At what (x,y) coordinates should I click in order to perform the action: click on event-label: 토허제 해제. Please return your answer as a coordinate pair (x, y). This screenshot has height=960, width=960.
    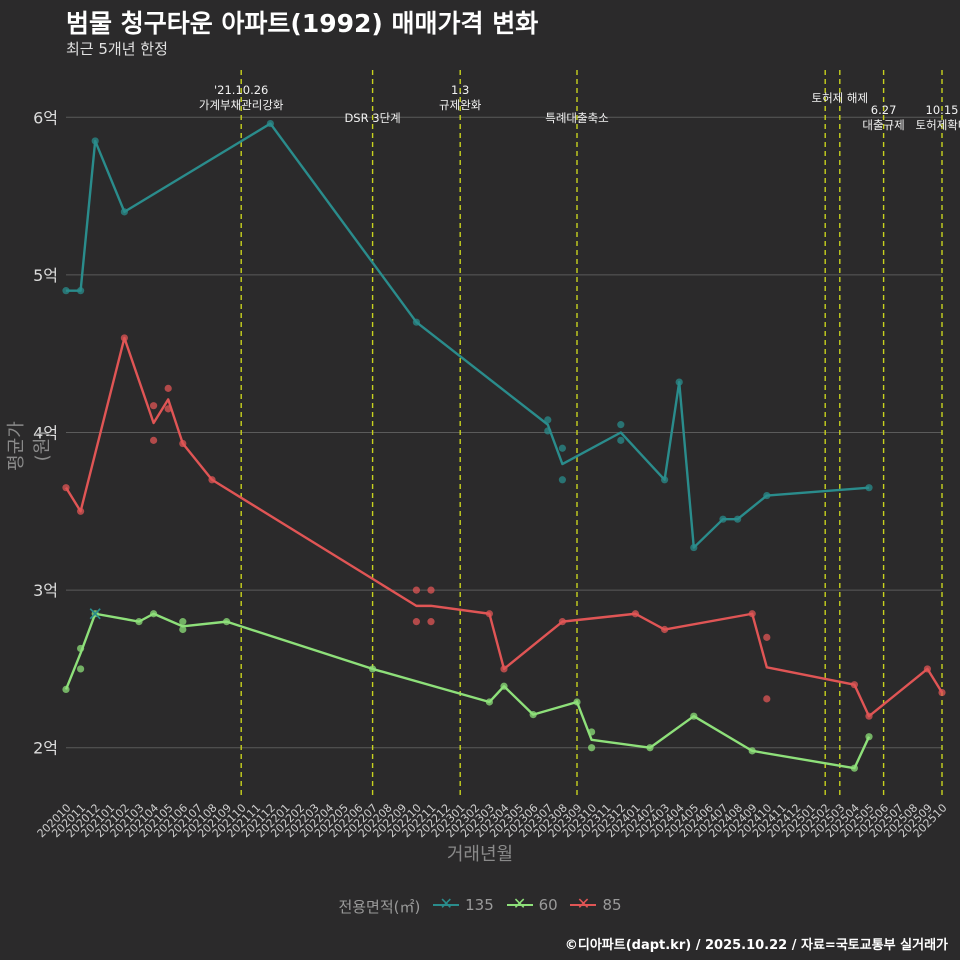
    Looking at the image, I should click on (840, 98).